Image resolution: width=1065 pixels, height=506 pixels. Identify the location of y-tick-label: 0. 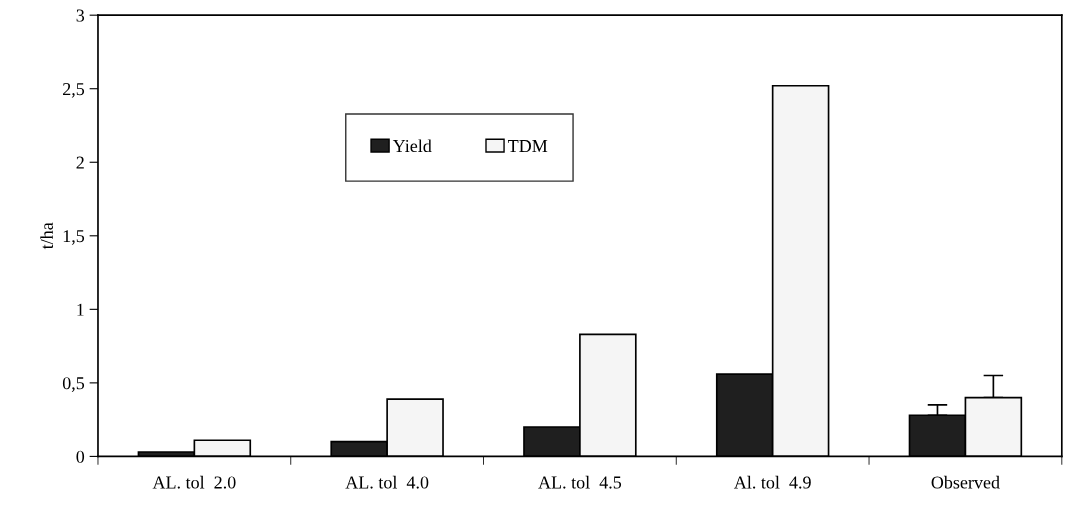
(80, 456).